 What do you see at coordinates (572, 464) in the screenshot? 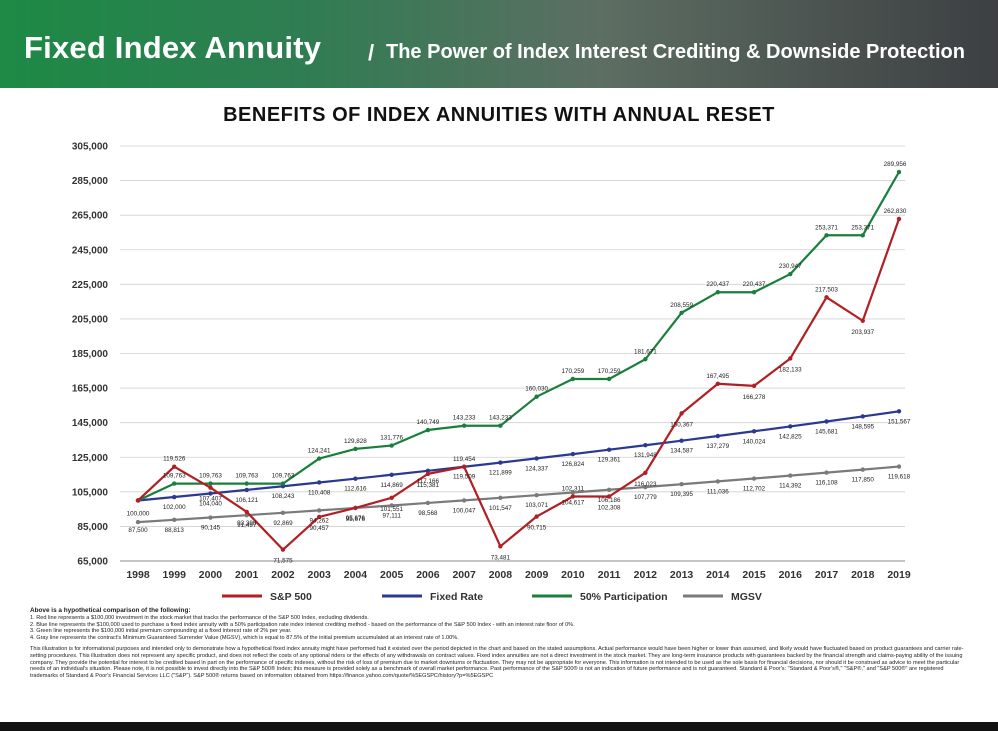
I see `data-label-fixed-rate: 126,824` at bounding box center [572, 464].